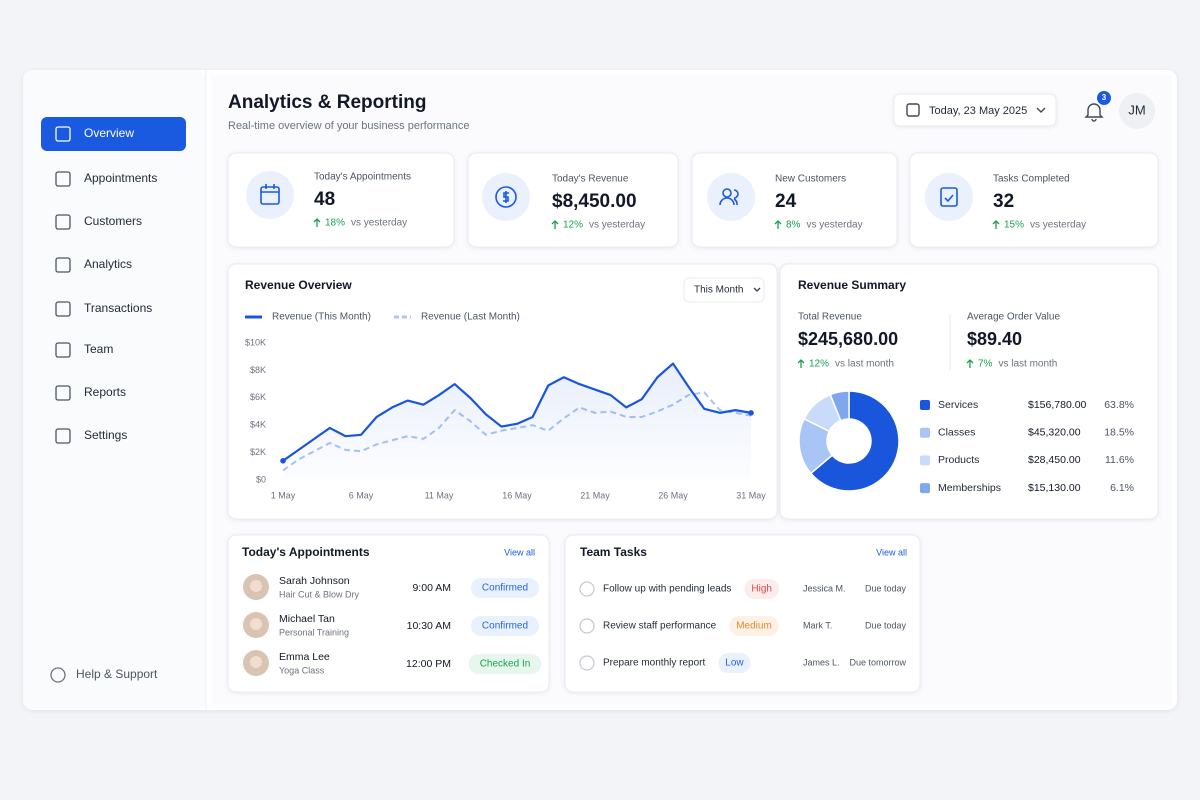 This screenshot has width=1200, height=800. I want to click on area-fill, so click(517, 421).